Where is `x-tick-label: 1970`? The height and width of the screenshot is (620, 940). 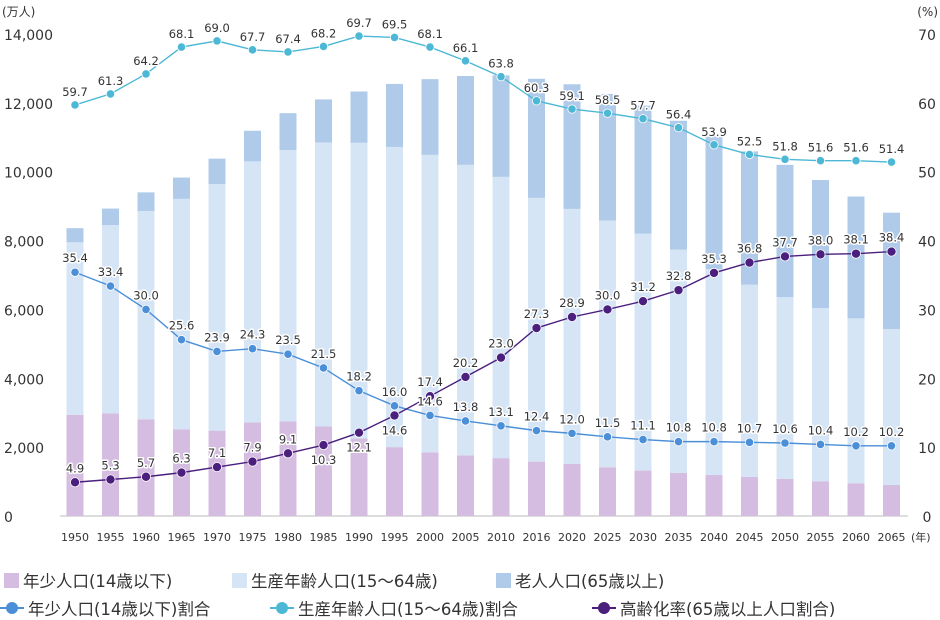
x-tick-label: 1970 is located at coordinates (217, 537).